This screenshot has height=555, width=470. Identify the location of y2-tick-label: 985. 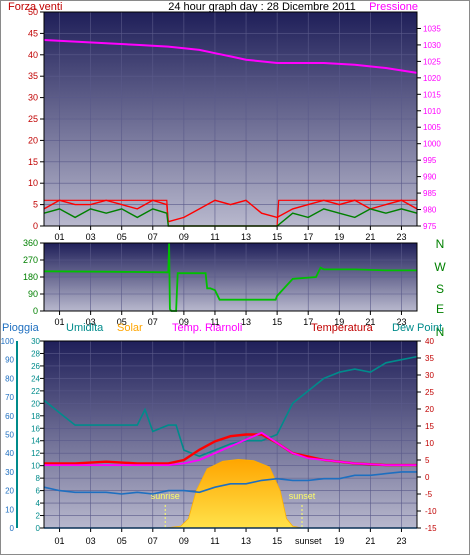
(430, 193).